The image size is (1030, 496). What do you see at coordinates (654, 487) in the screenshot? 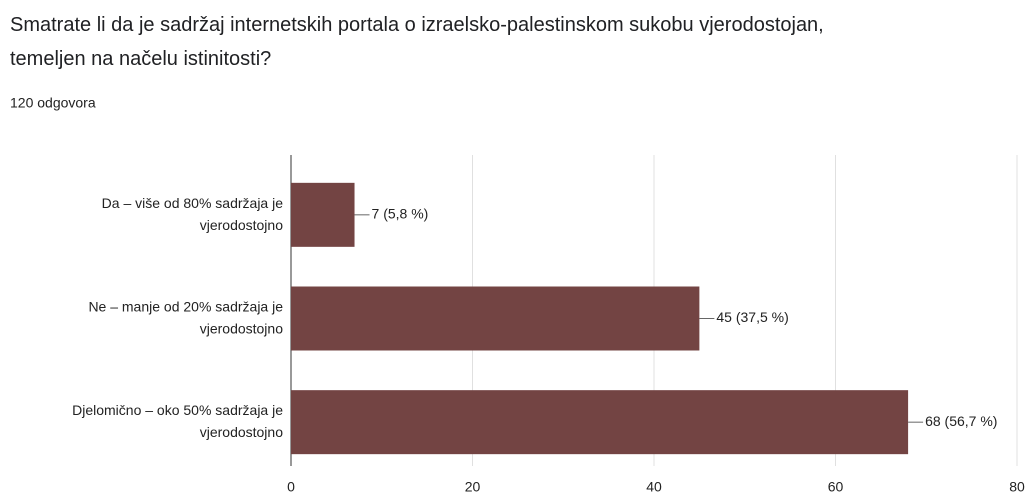
I see `x-tick-label: 40` at bounding box center [654, 487].